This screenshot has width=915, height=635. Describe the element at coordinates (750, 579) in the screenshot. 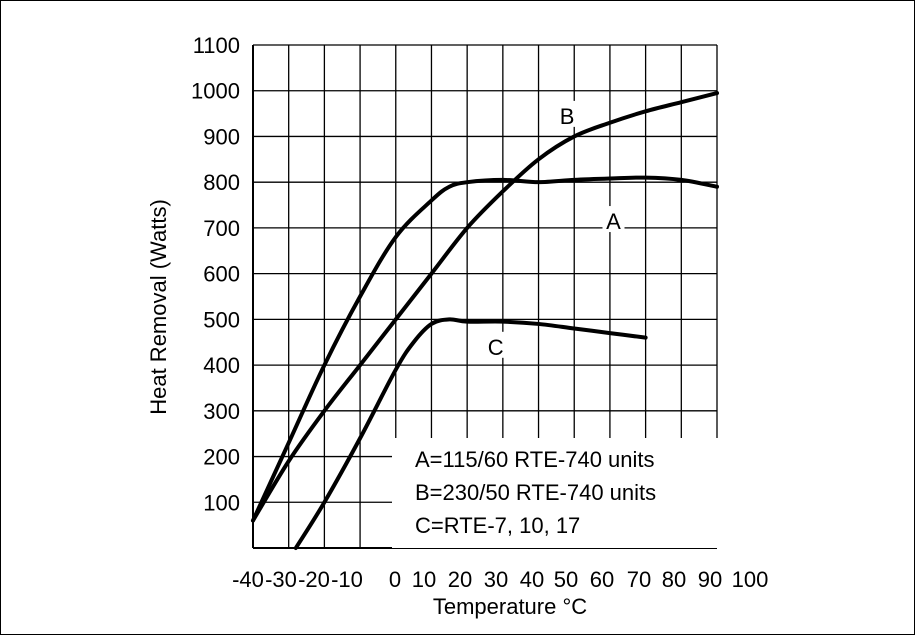

I see `x-tick-label: 100` at that location.